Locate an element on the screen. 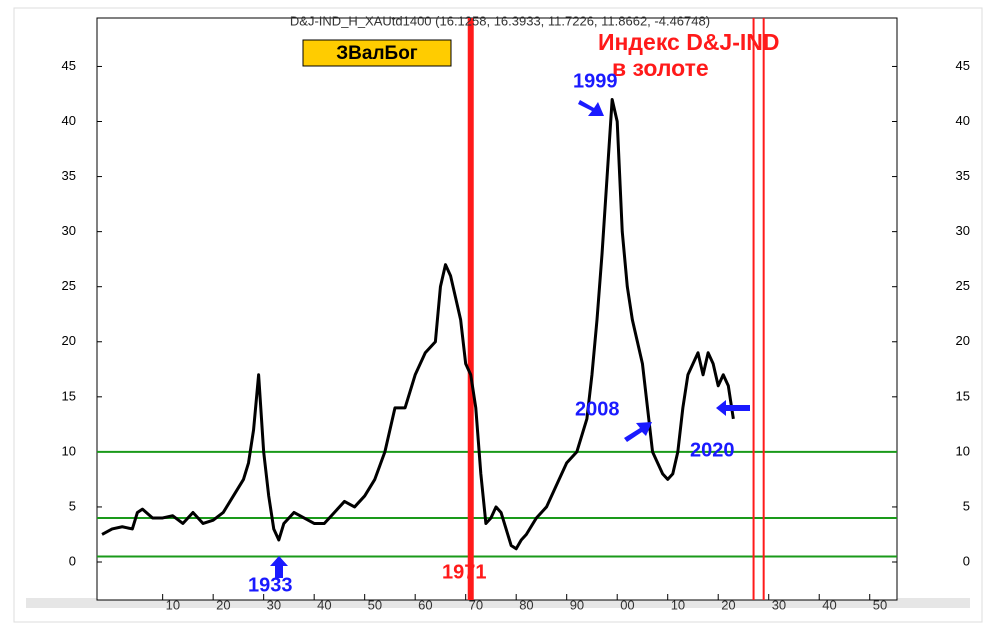  y-tick-label-right: 20 is located at coordinates (963, 340).